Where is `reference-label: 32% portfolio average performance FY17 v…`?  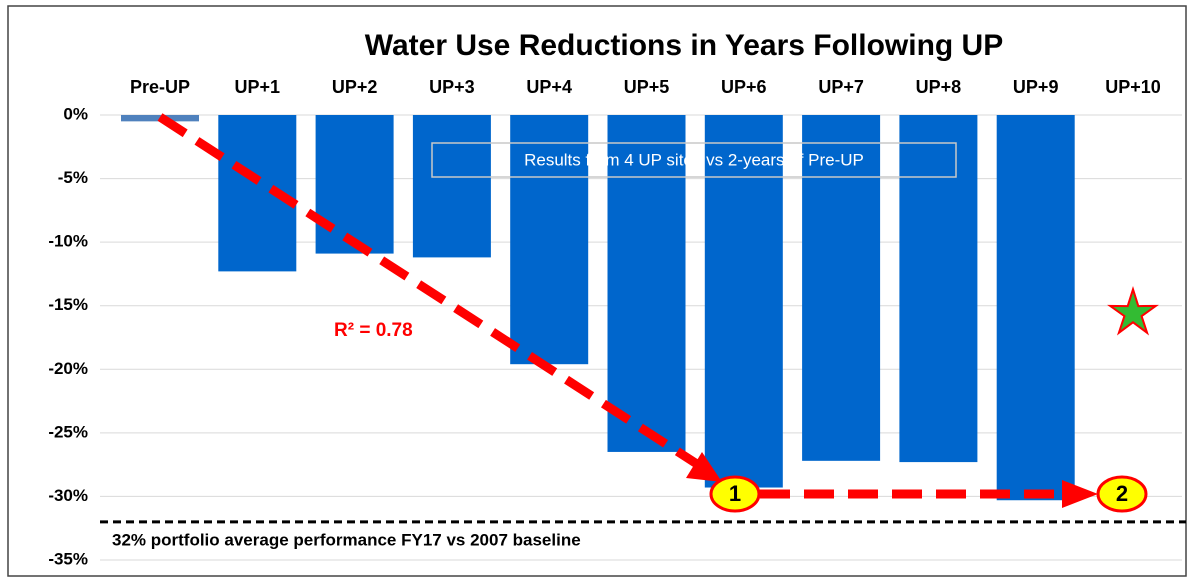 reference-label: 32% portfolio average performance FY17 v… is located at coordinates (346, 539).